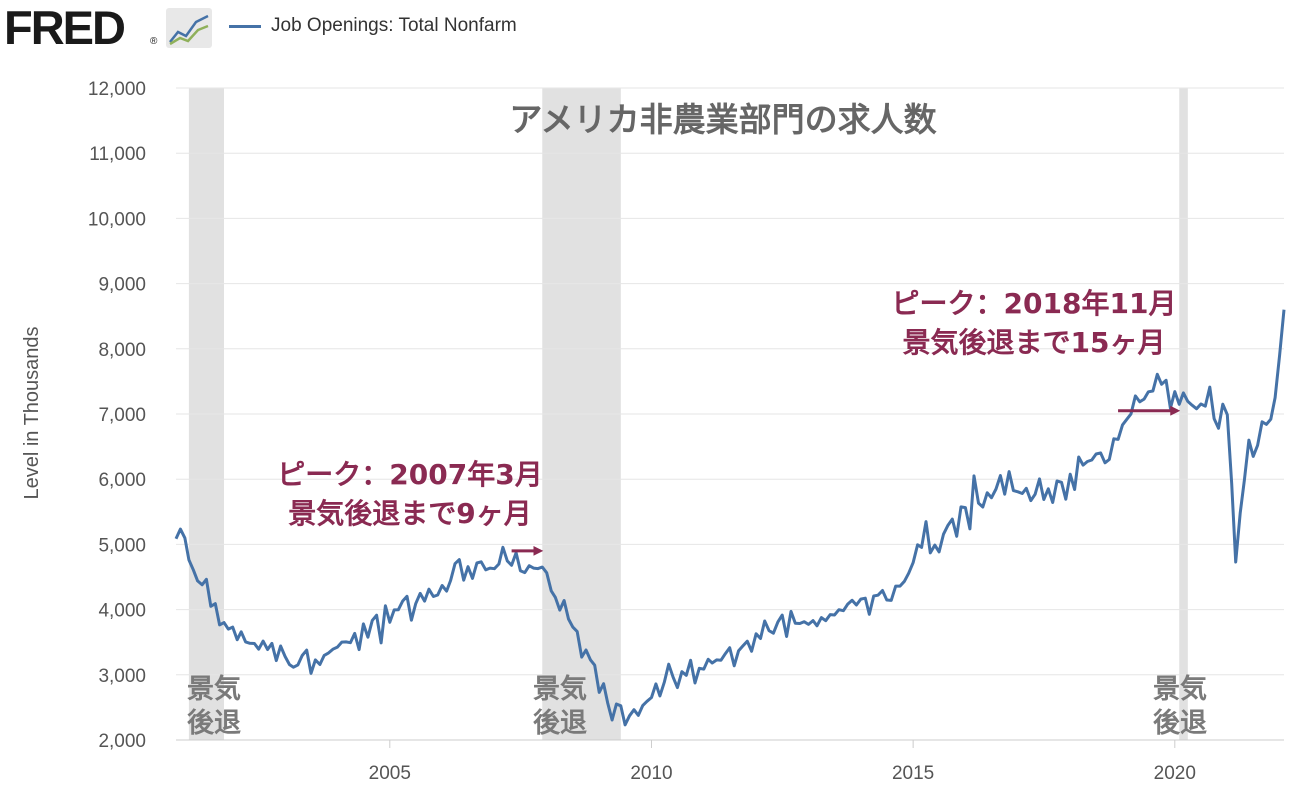 The image size is (1300, 792). Describe the element at coordinates (651, 773) in the screenshot. I see `x-tick-label: 2010` at that location.